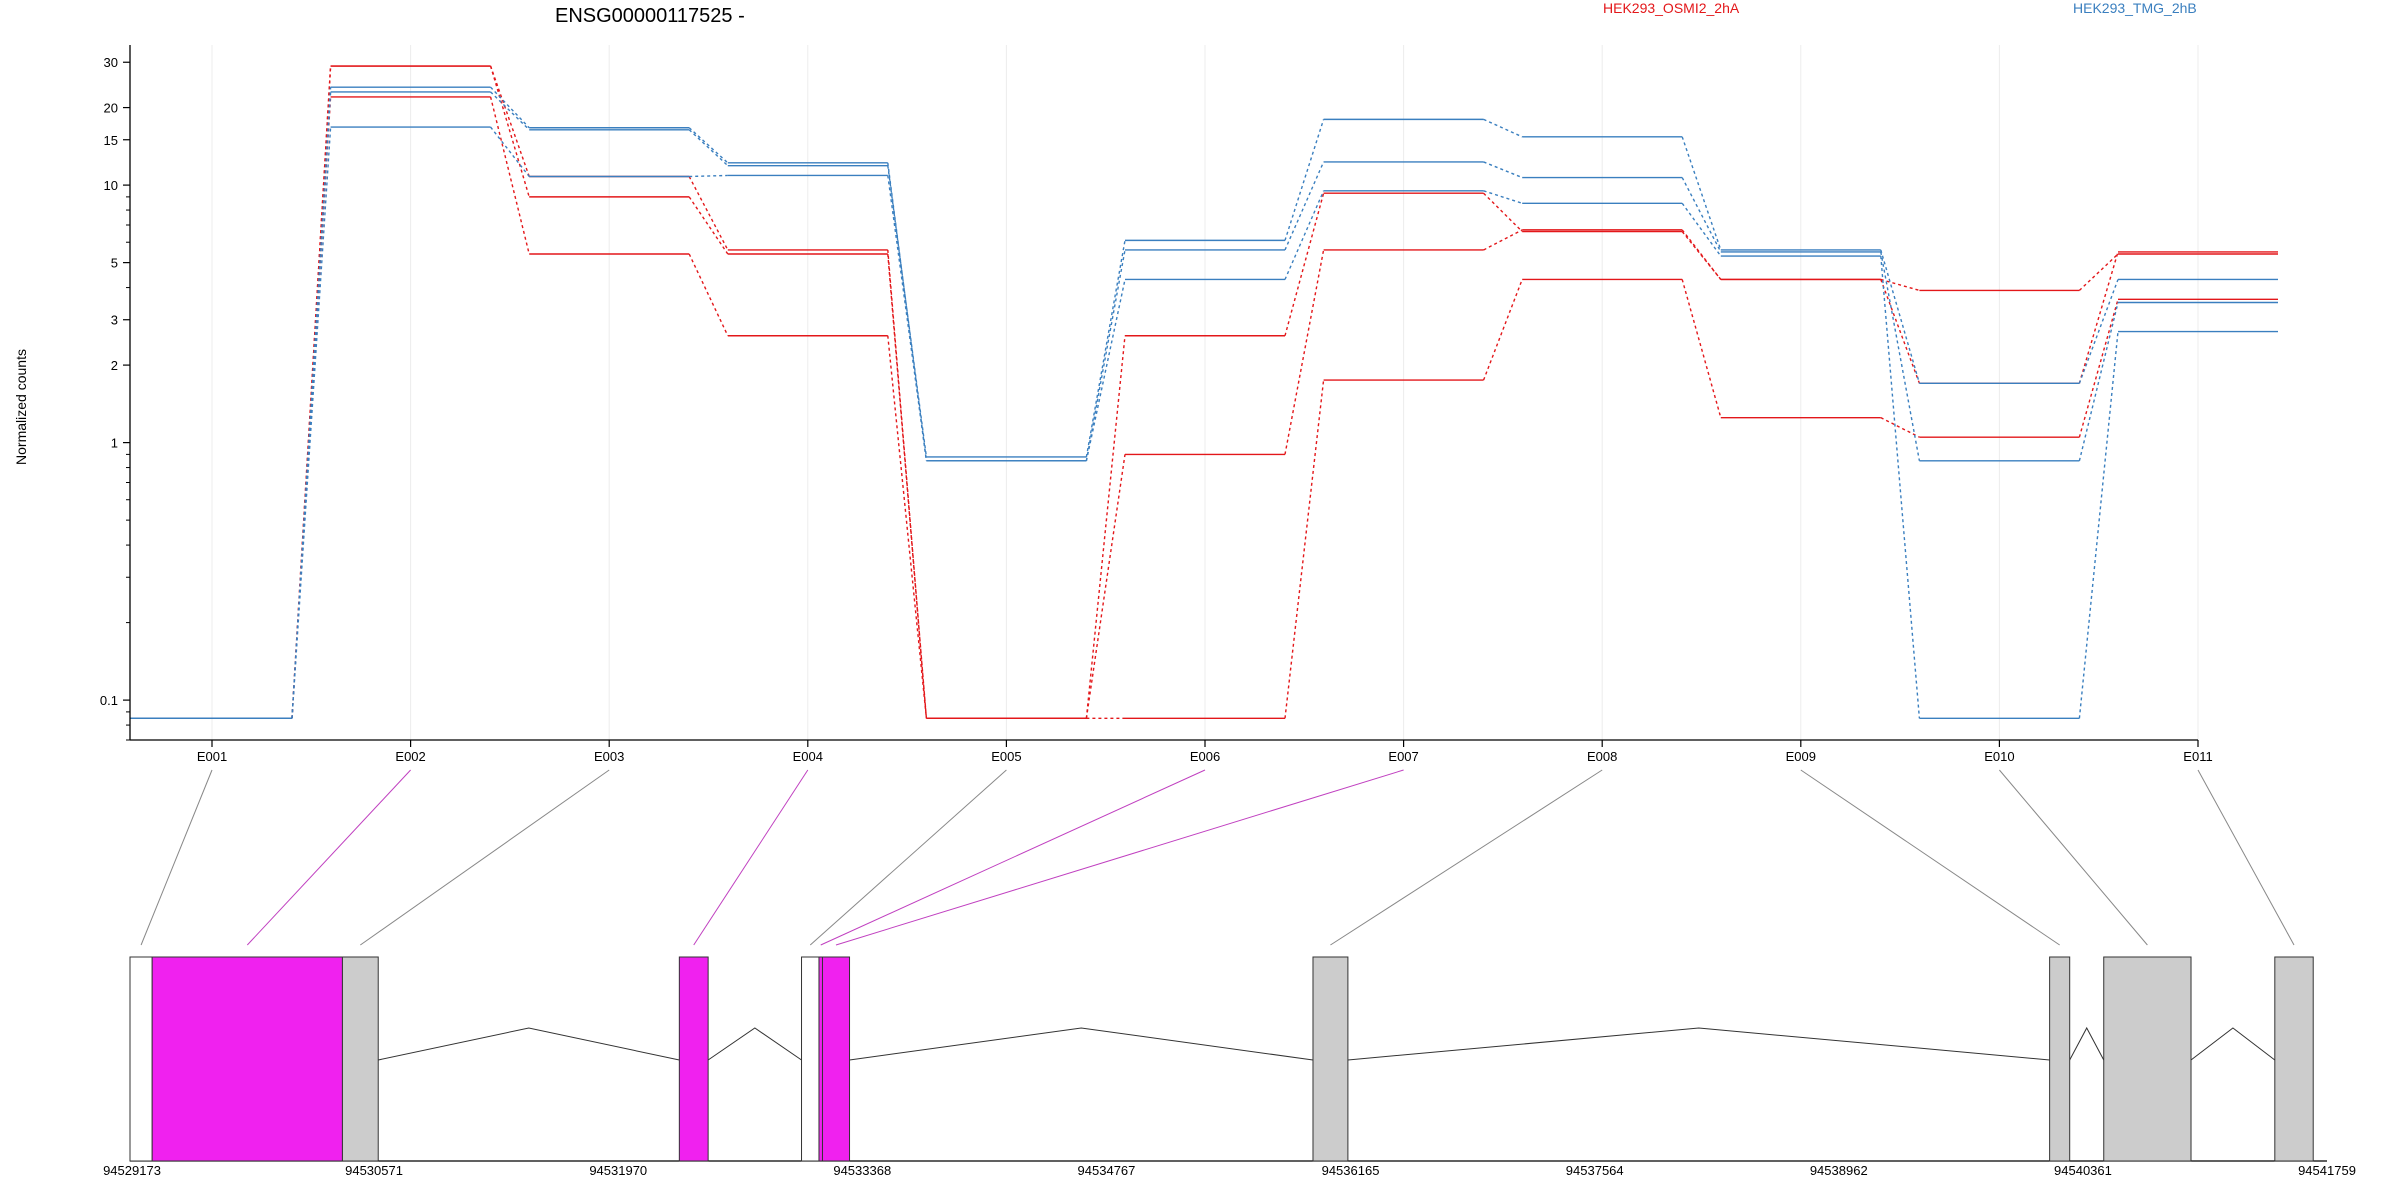  What do you see at coordinates (115, 393) in the screenshot?
I see `y-axis: 0.1 1 2 3 5 10 15 20 30` at bounding box center [115, 393].